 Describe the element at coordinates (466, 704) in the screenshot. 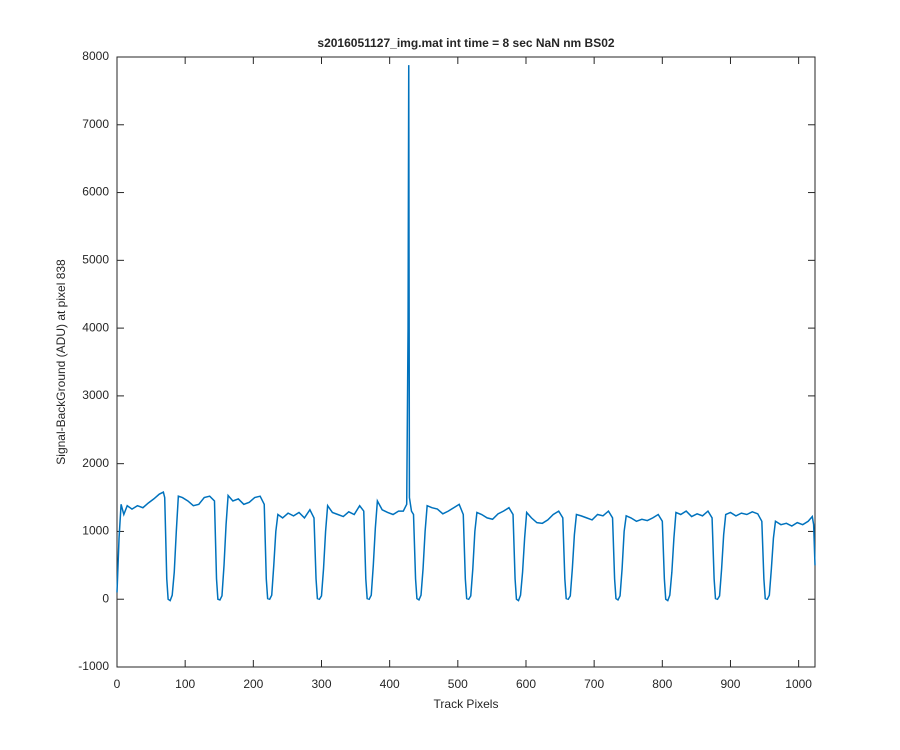

I see `x-axis-label: Track Pixels` at that location.